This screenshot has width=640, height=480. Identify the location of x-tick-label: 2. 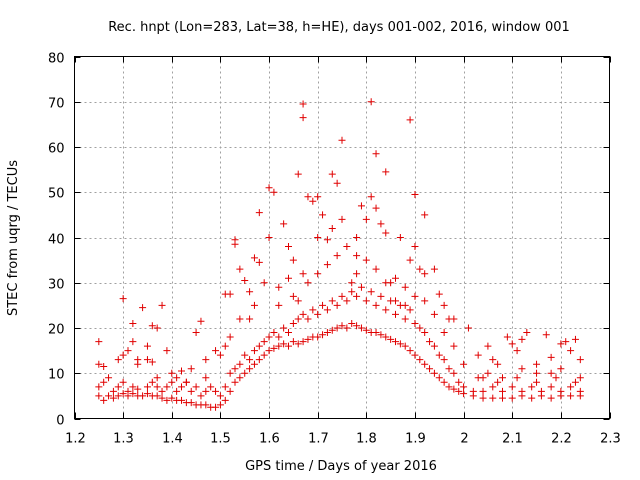
(464, 439).